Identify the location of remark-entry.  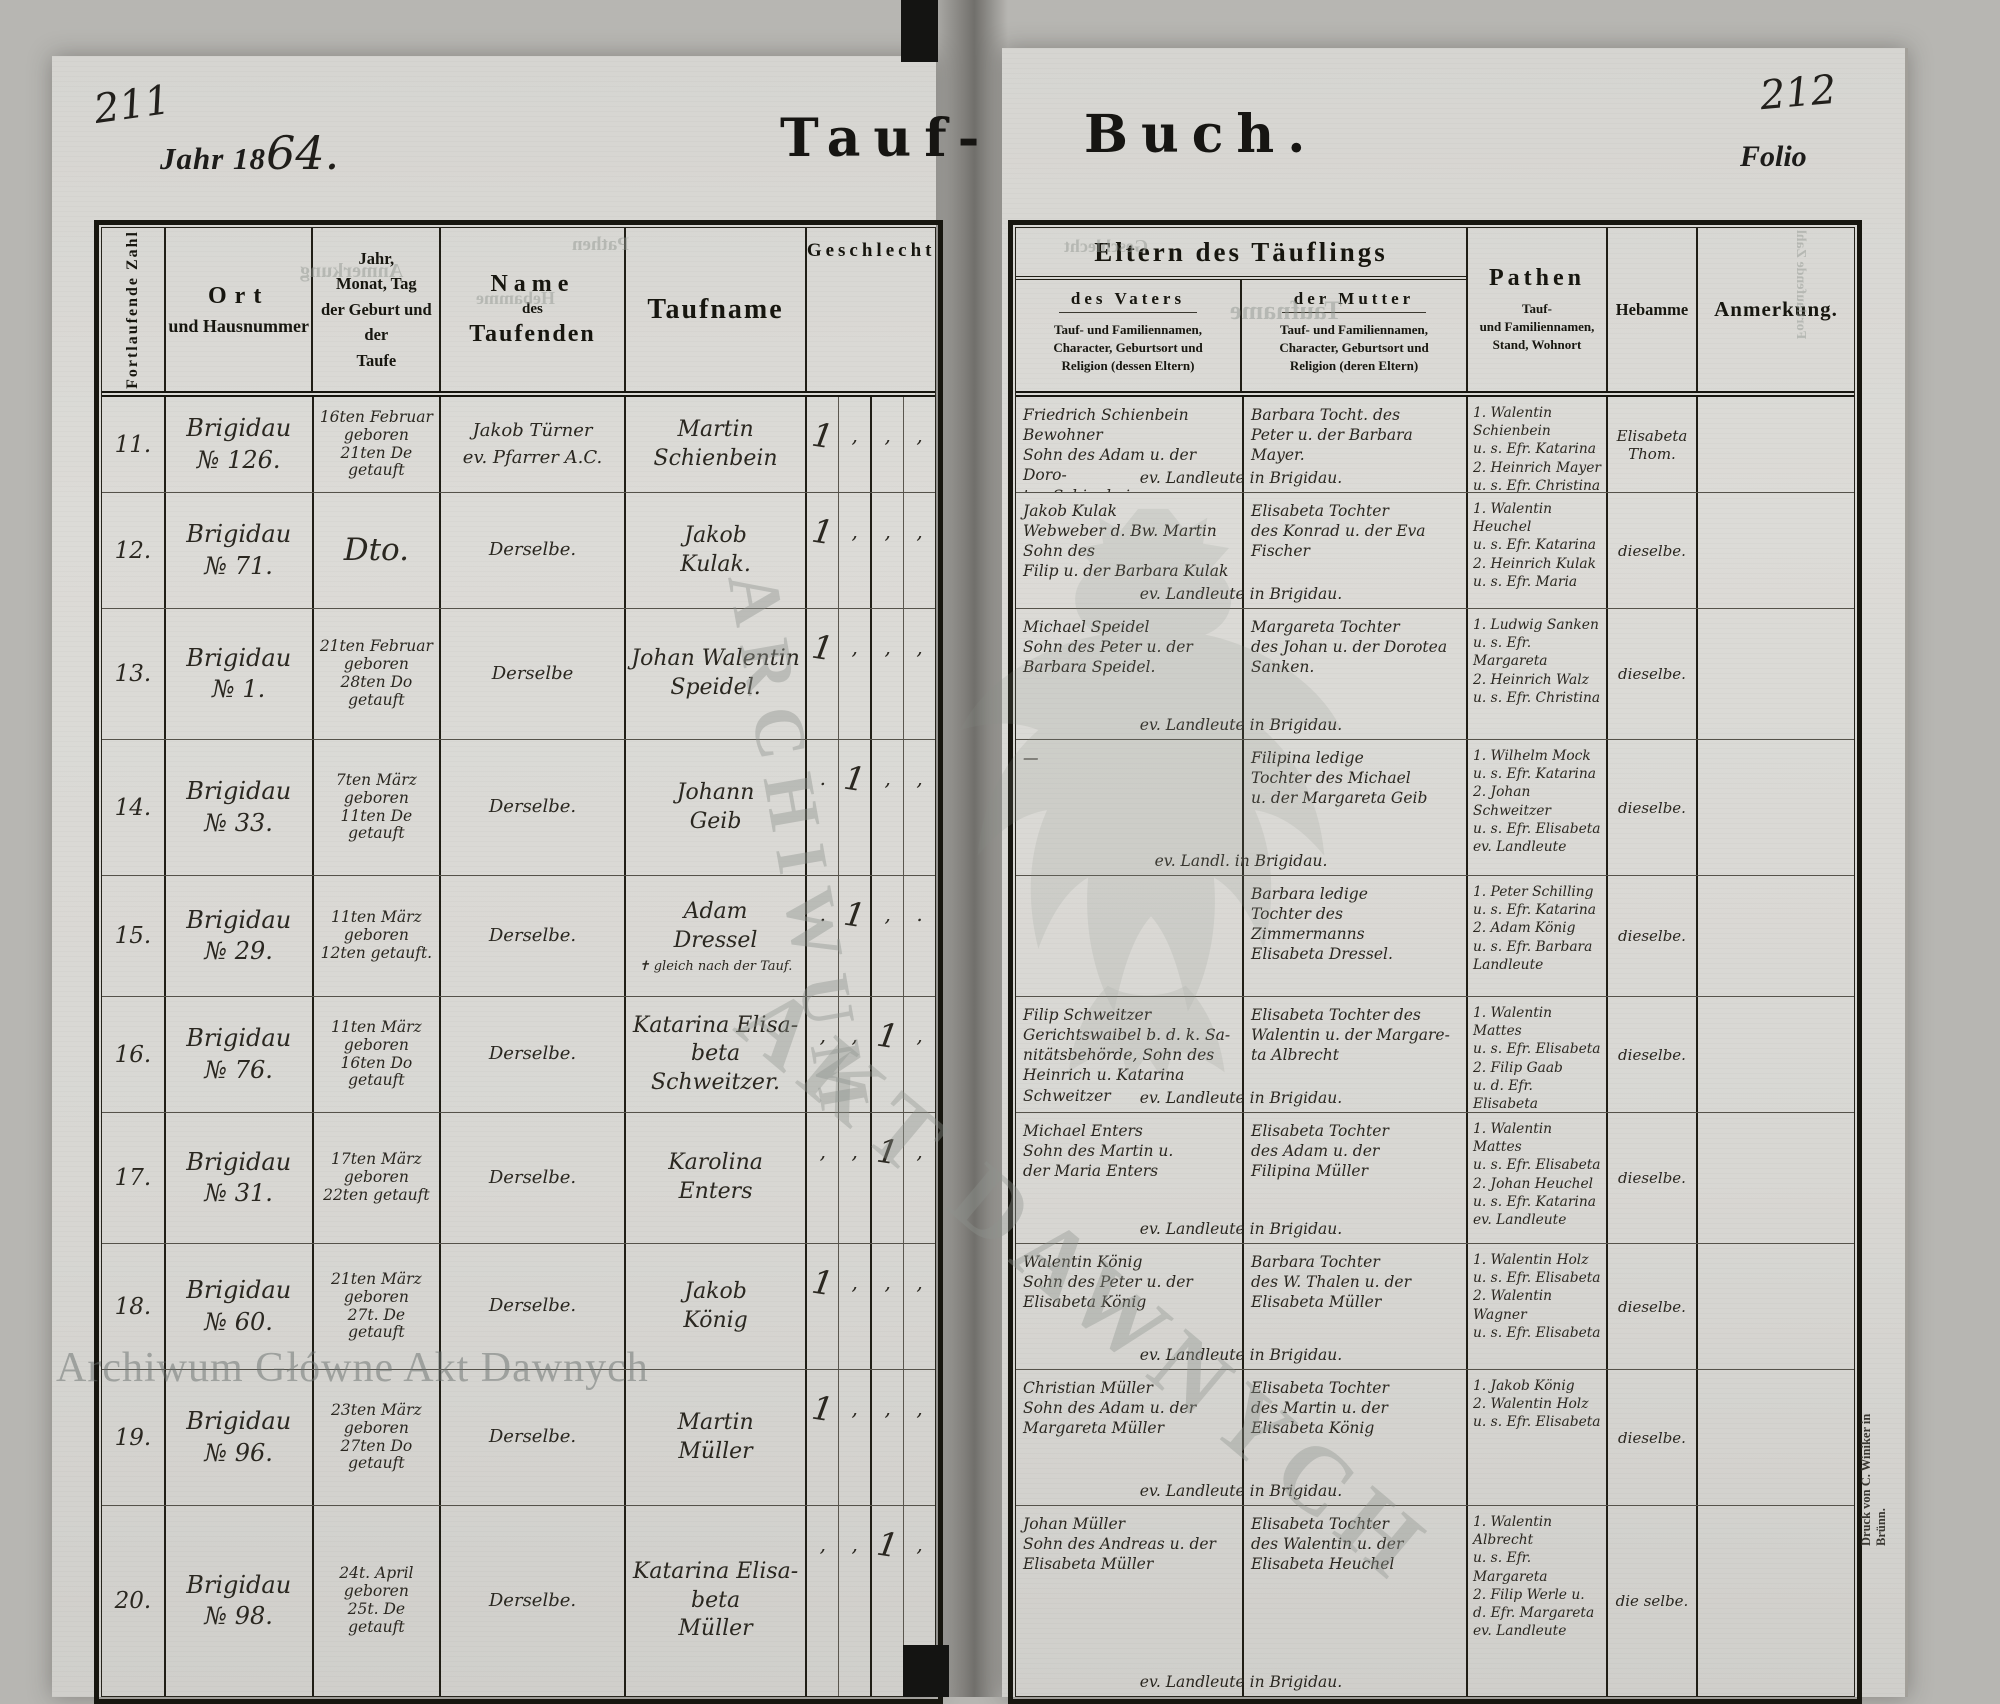
(1775, 444).